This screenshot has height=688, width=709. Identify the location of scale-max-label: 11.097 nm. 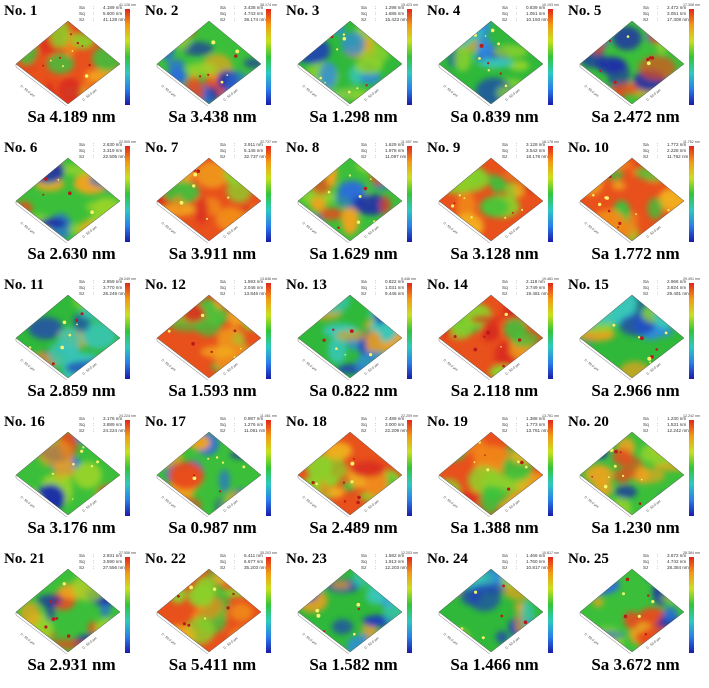
(409, 142).